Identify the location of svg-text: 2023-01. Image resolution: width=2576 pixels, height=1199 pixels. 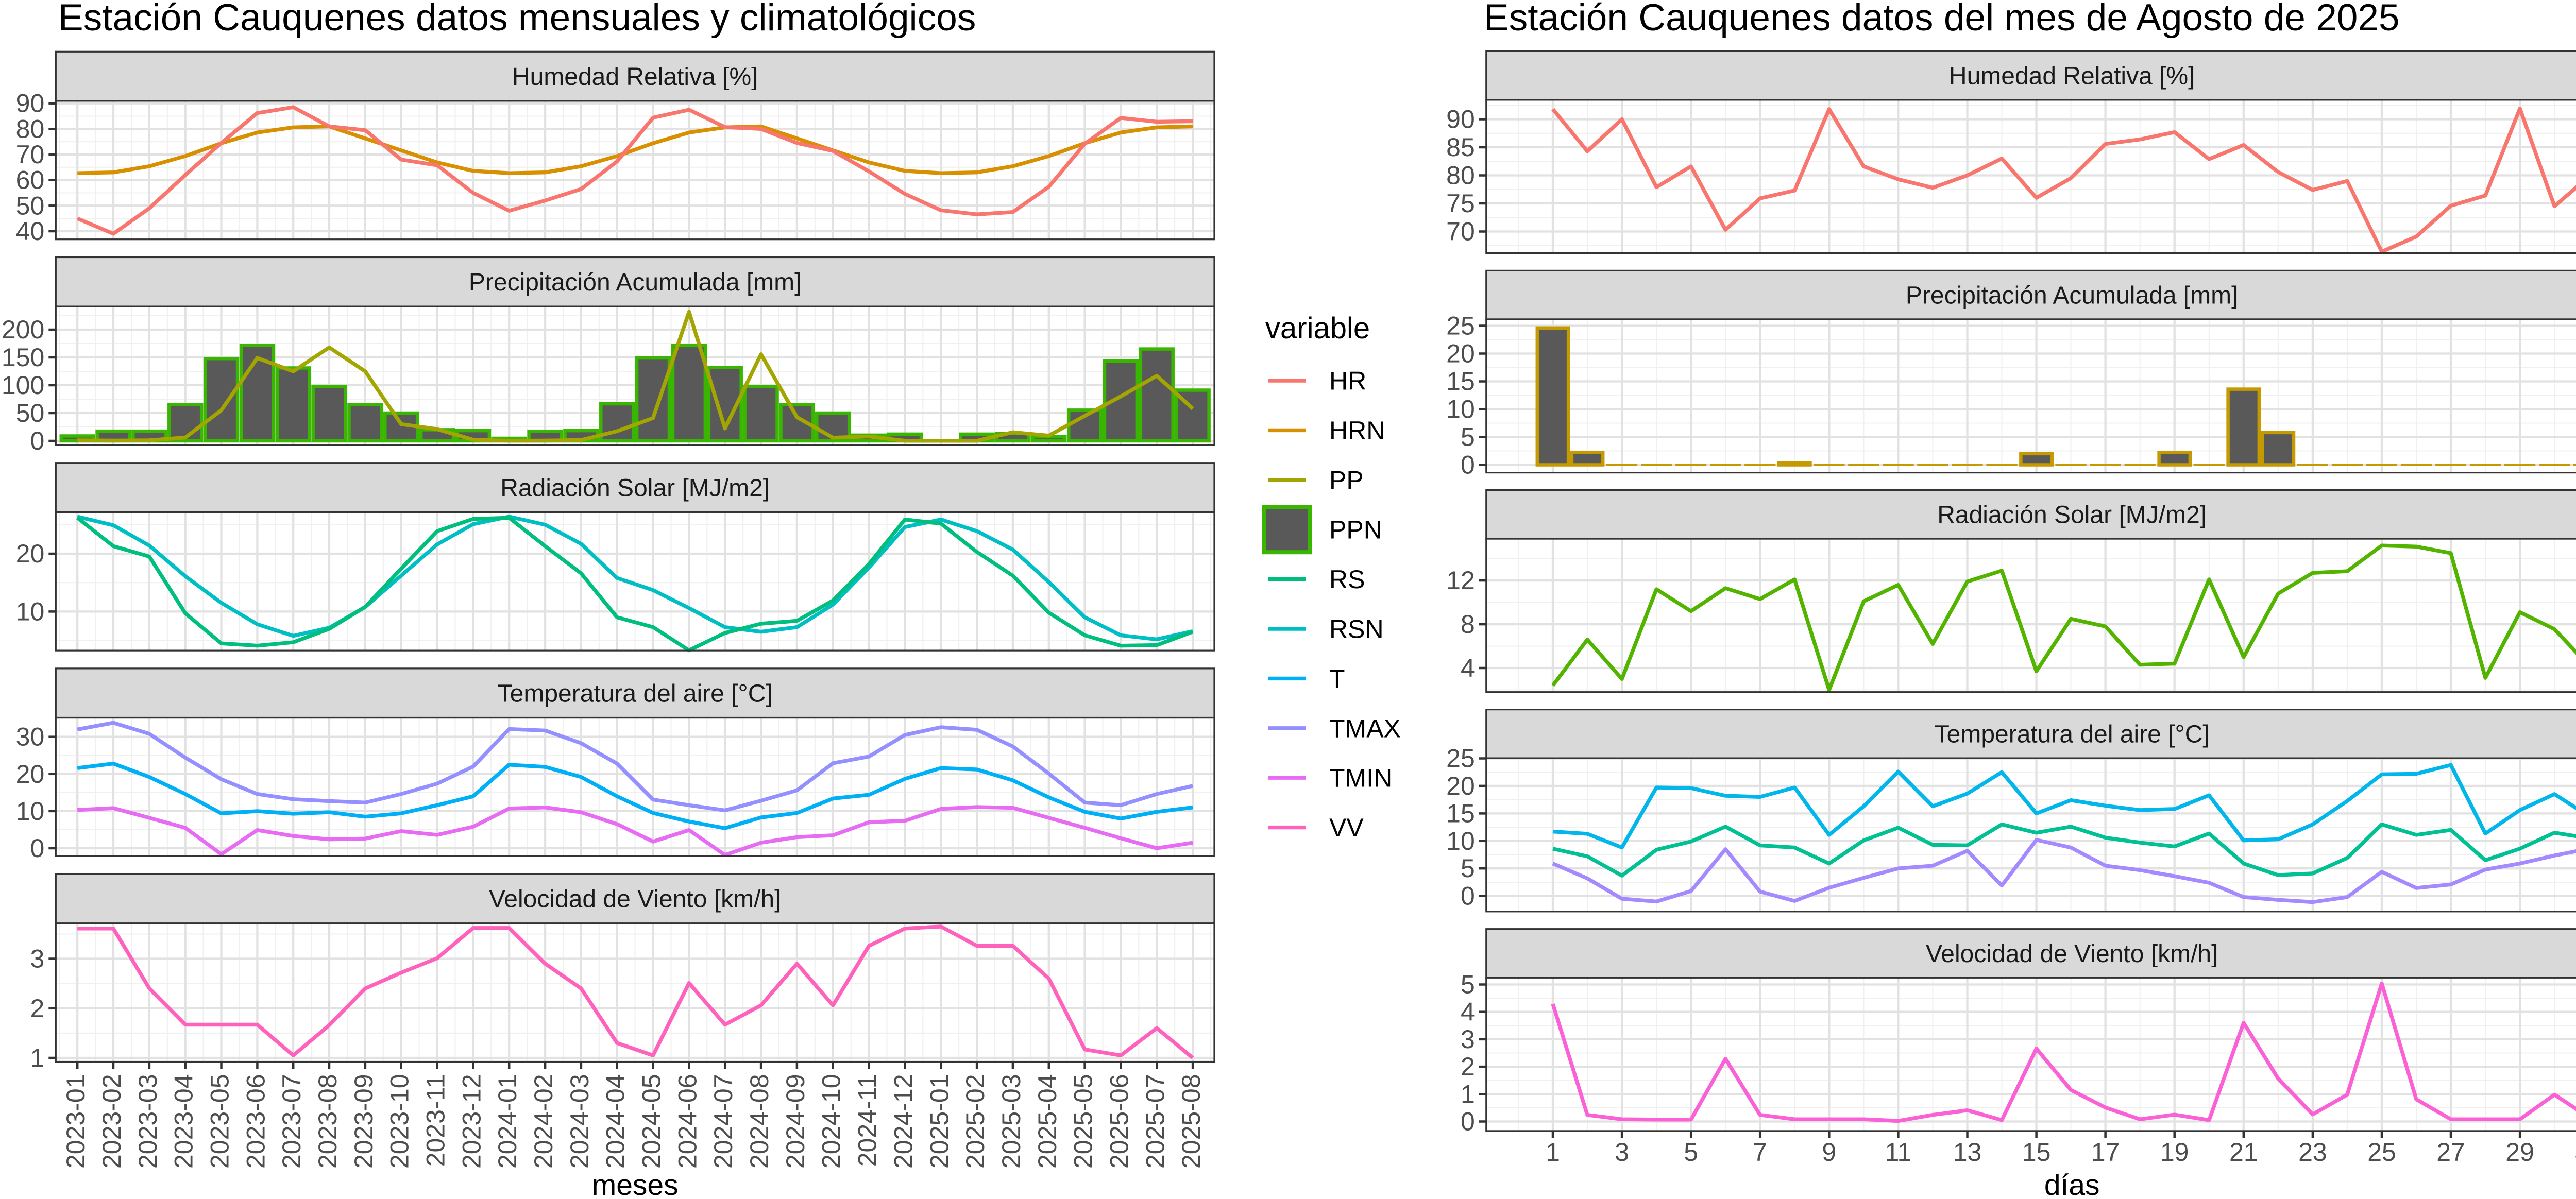
(75, 1121).